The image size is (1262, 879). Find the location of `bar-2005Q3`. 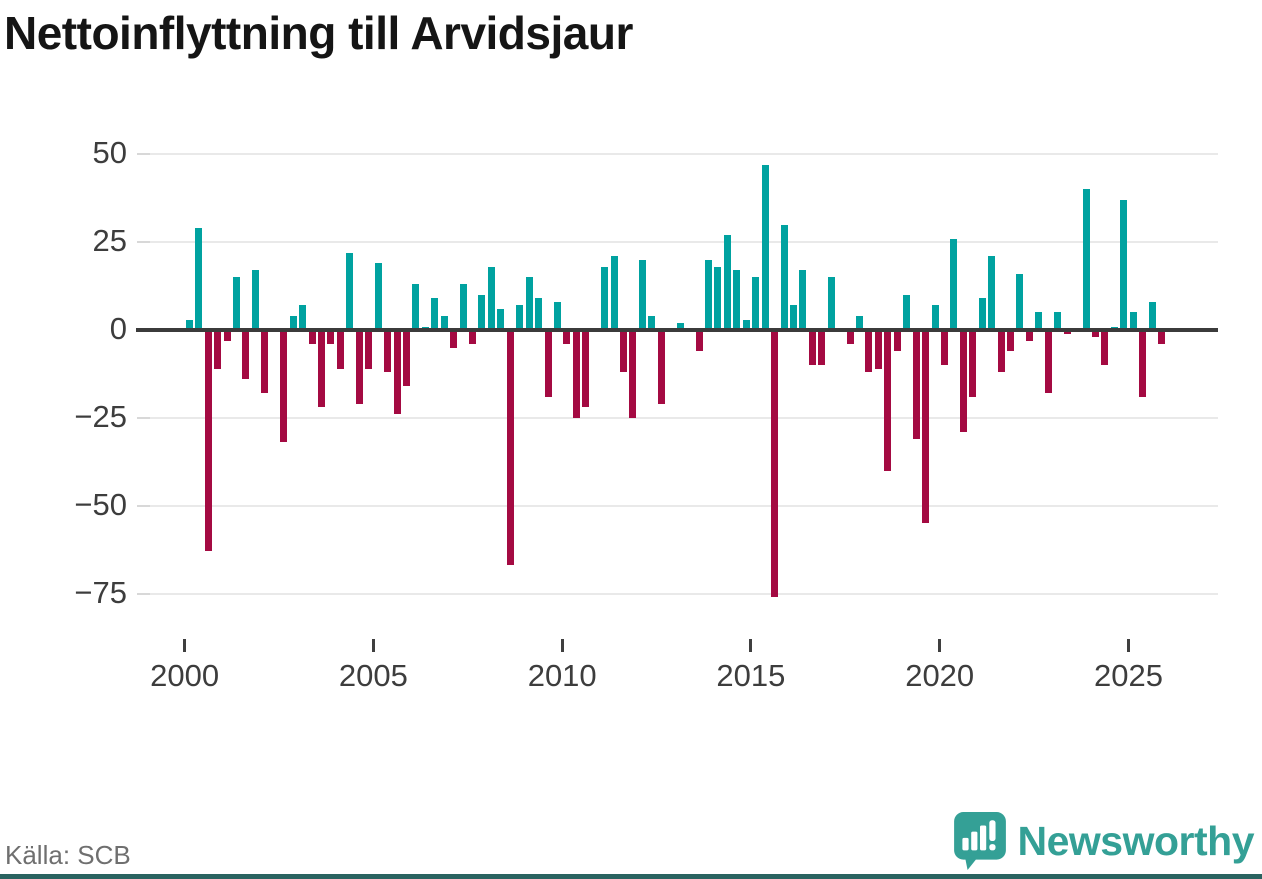

bar-2005Q3 is located at coordinates (397, 372).